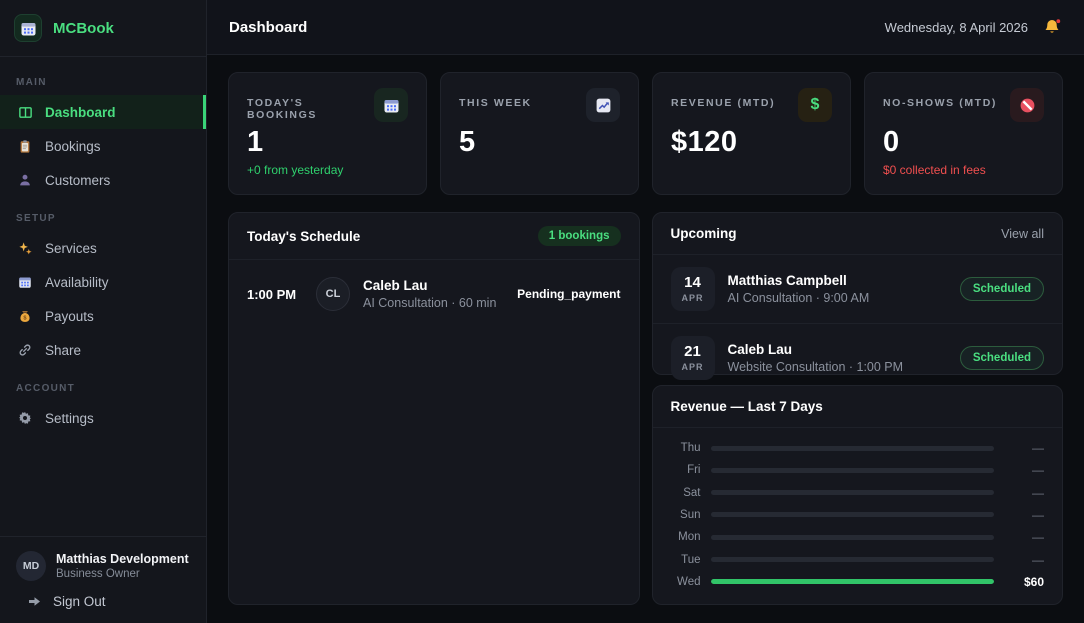  I want to click on top-bar: Dashboard Wednesday, 8 April 2026, so click(645, 27).